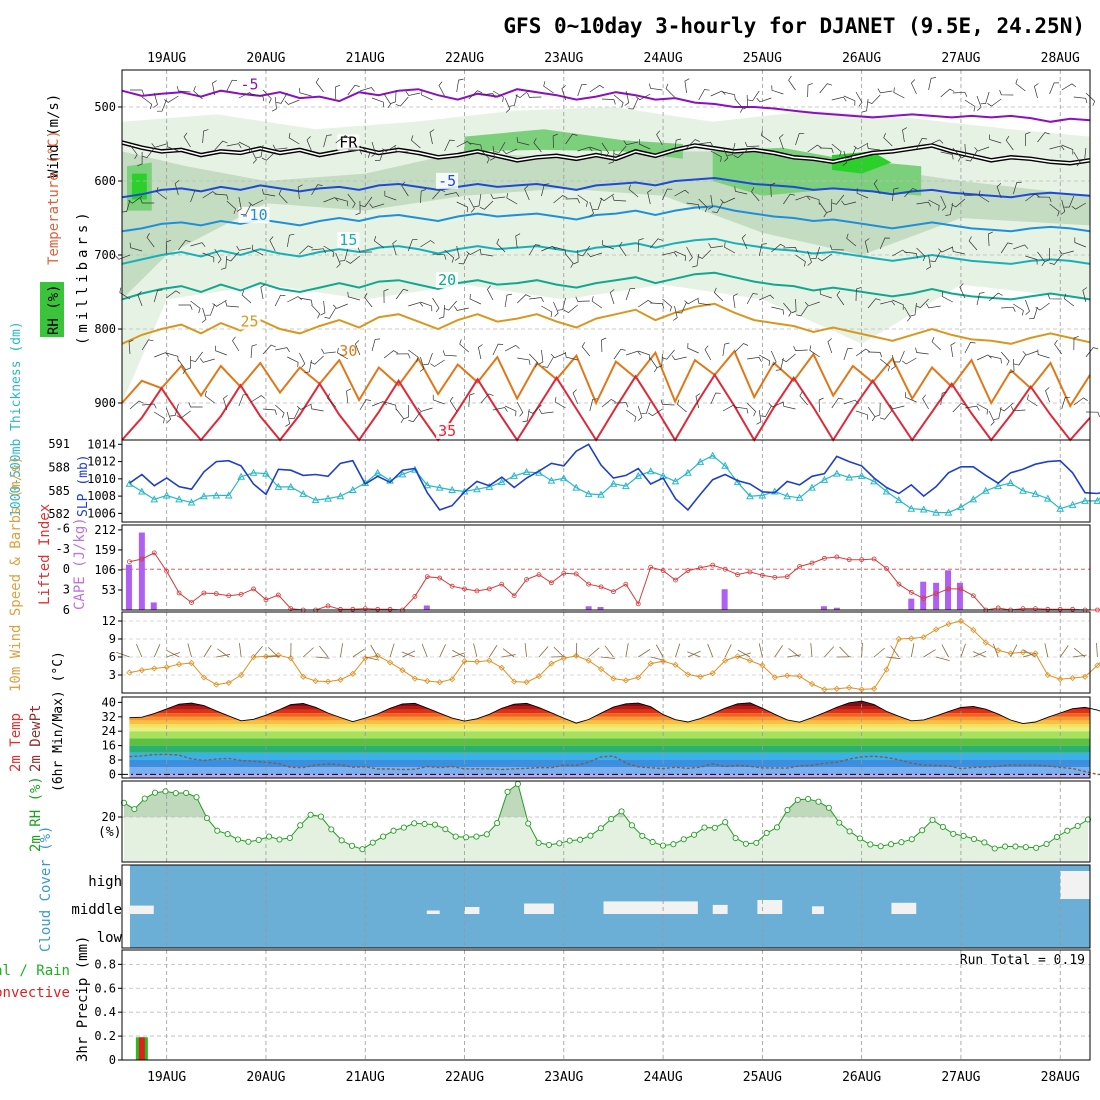  Describe the element at coordinates (249, 321) in the screenshot. I see `isotherm-label-bg` at that location.